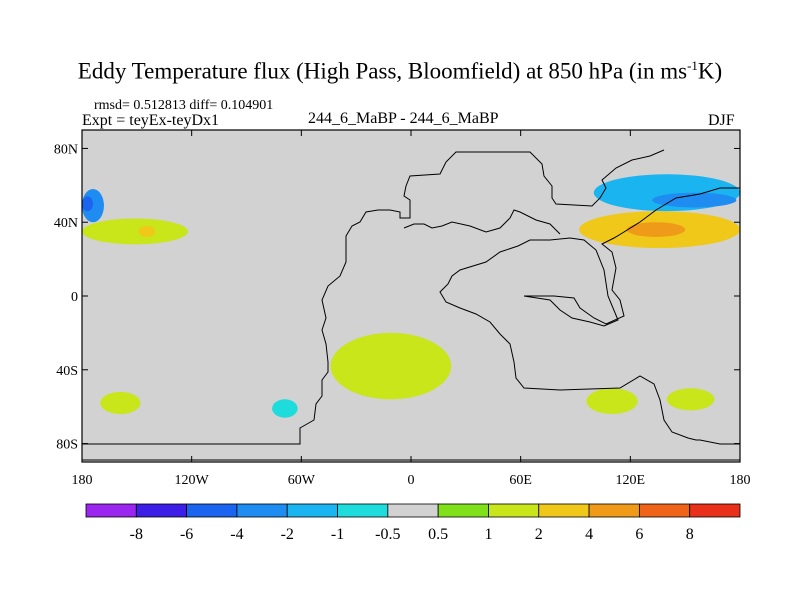 This screenshot has width=800, height=600. I want to click on colorbar-label: -6, so click(186, 534).